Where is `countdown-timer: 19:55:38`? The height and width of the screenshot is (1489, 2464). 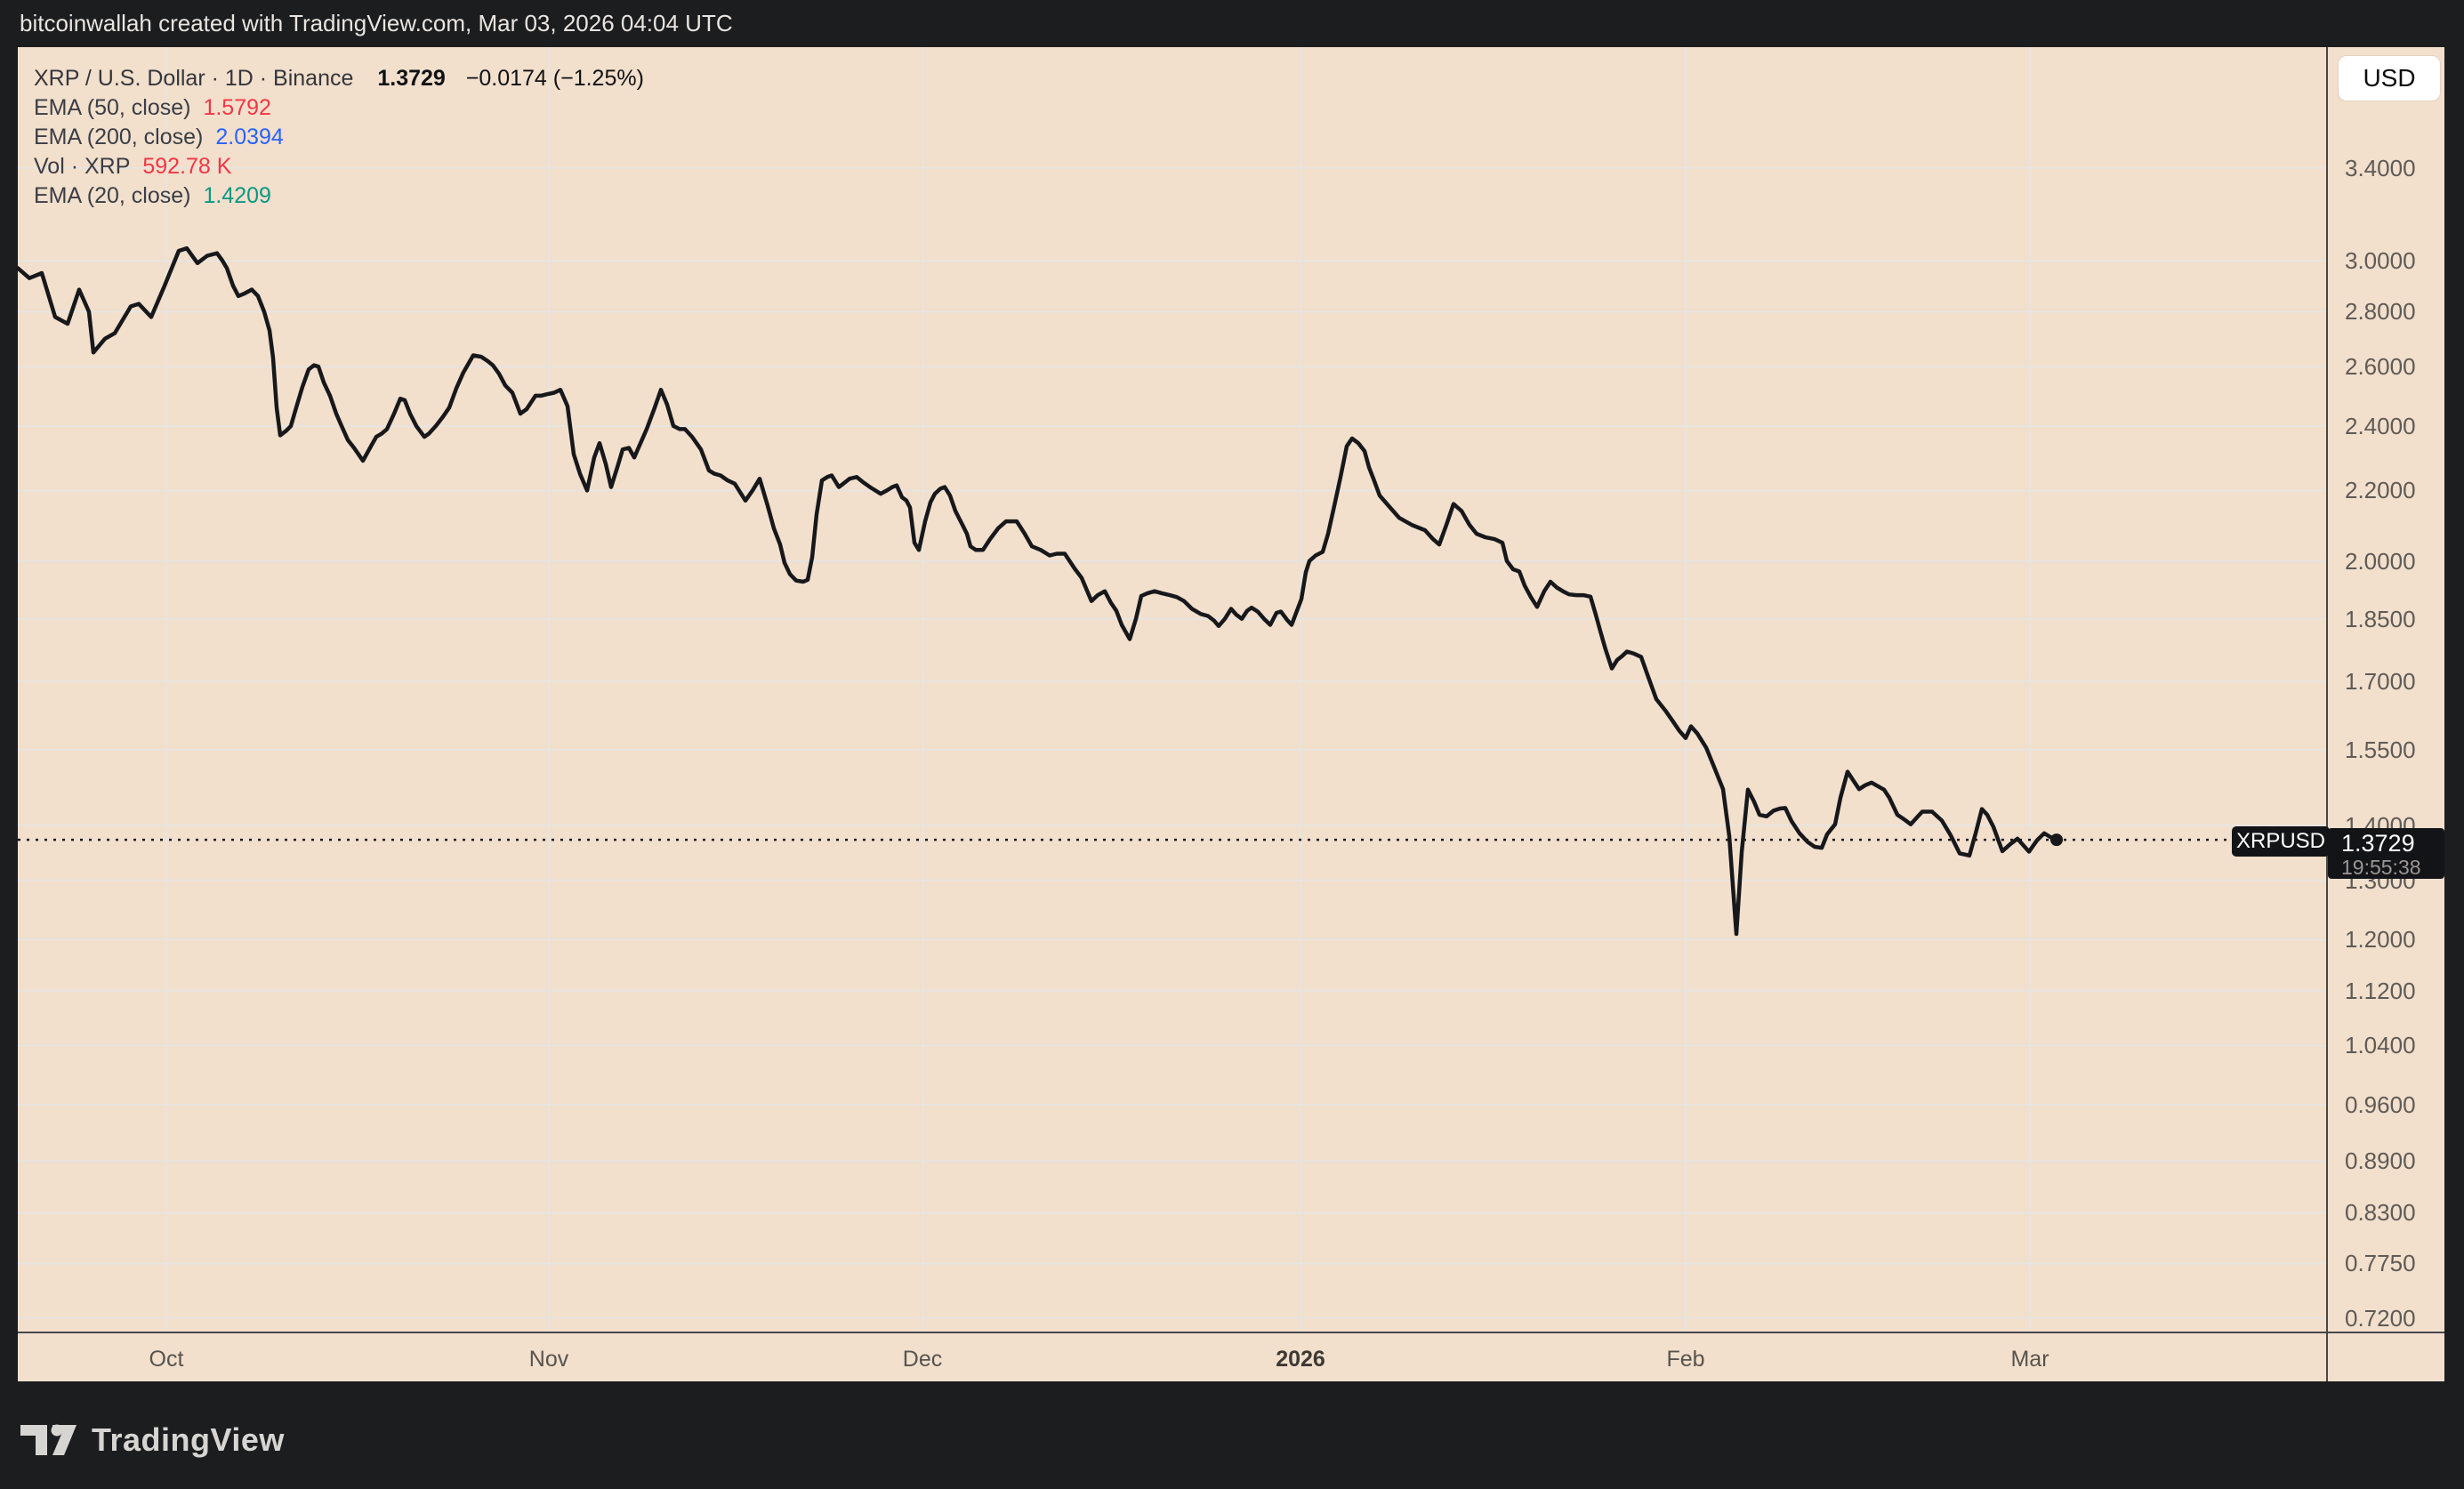 countdown-timer: 19:55:38 is located at coordinates (2381, 867).